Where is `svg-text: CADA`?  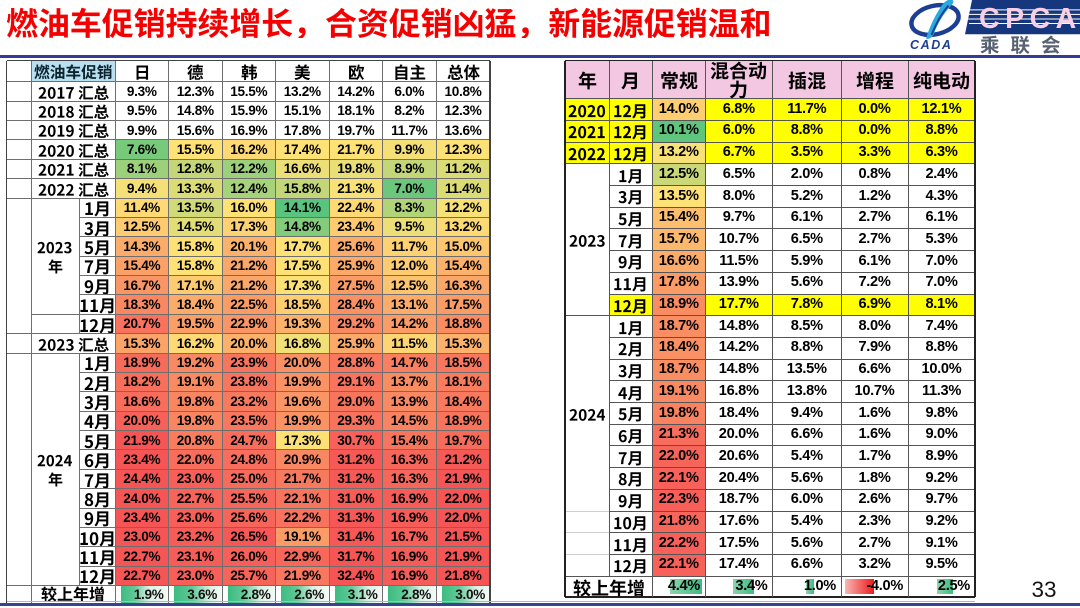
svg-text: CADA is located at coordinates (931, 45).